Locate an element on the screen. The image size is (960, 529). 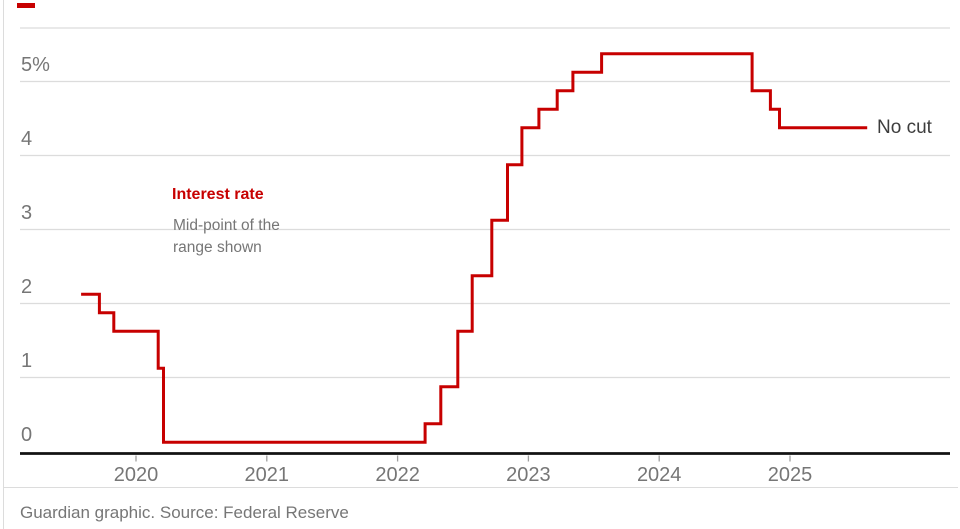
x-axis-label-2025: 2025 is located at coordinates (790, 475).